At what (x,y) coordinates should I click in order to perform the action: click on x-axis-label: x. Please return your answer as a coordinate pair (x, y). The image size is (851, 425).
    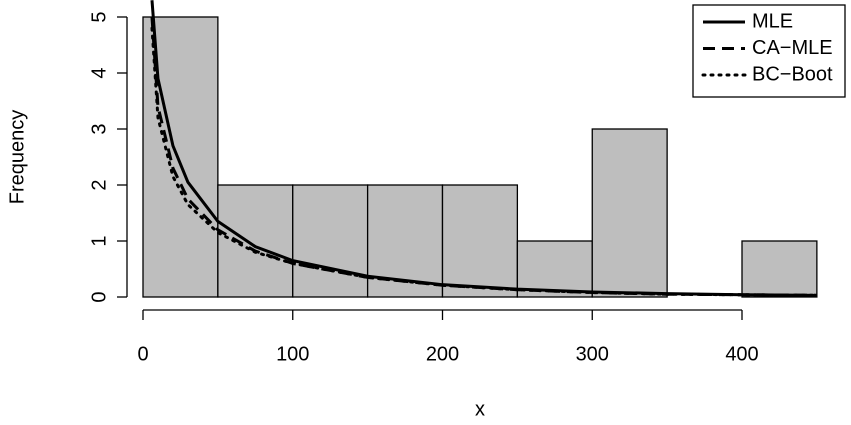
    Looking at the image, I should click on (480, 409).